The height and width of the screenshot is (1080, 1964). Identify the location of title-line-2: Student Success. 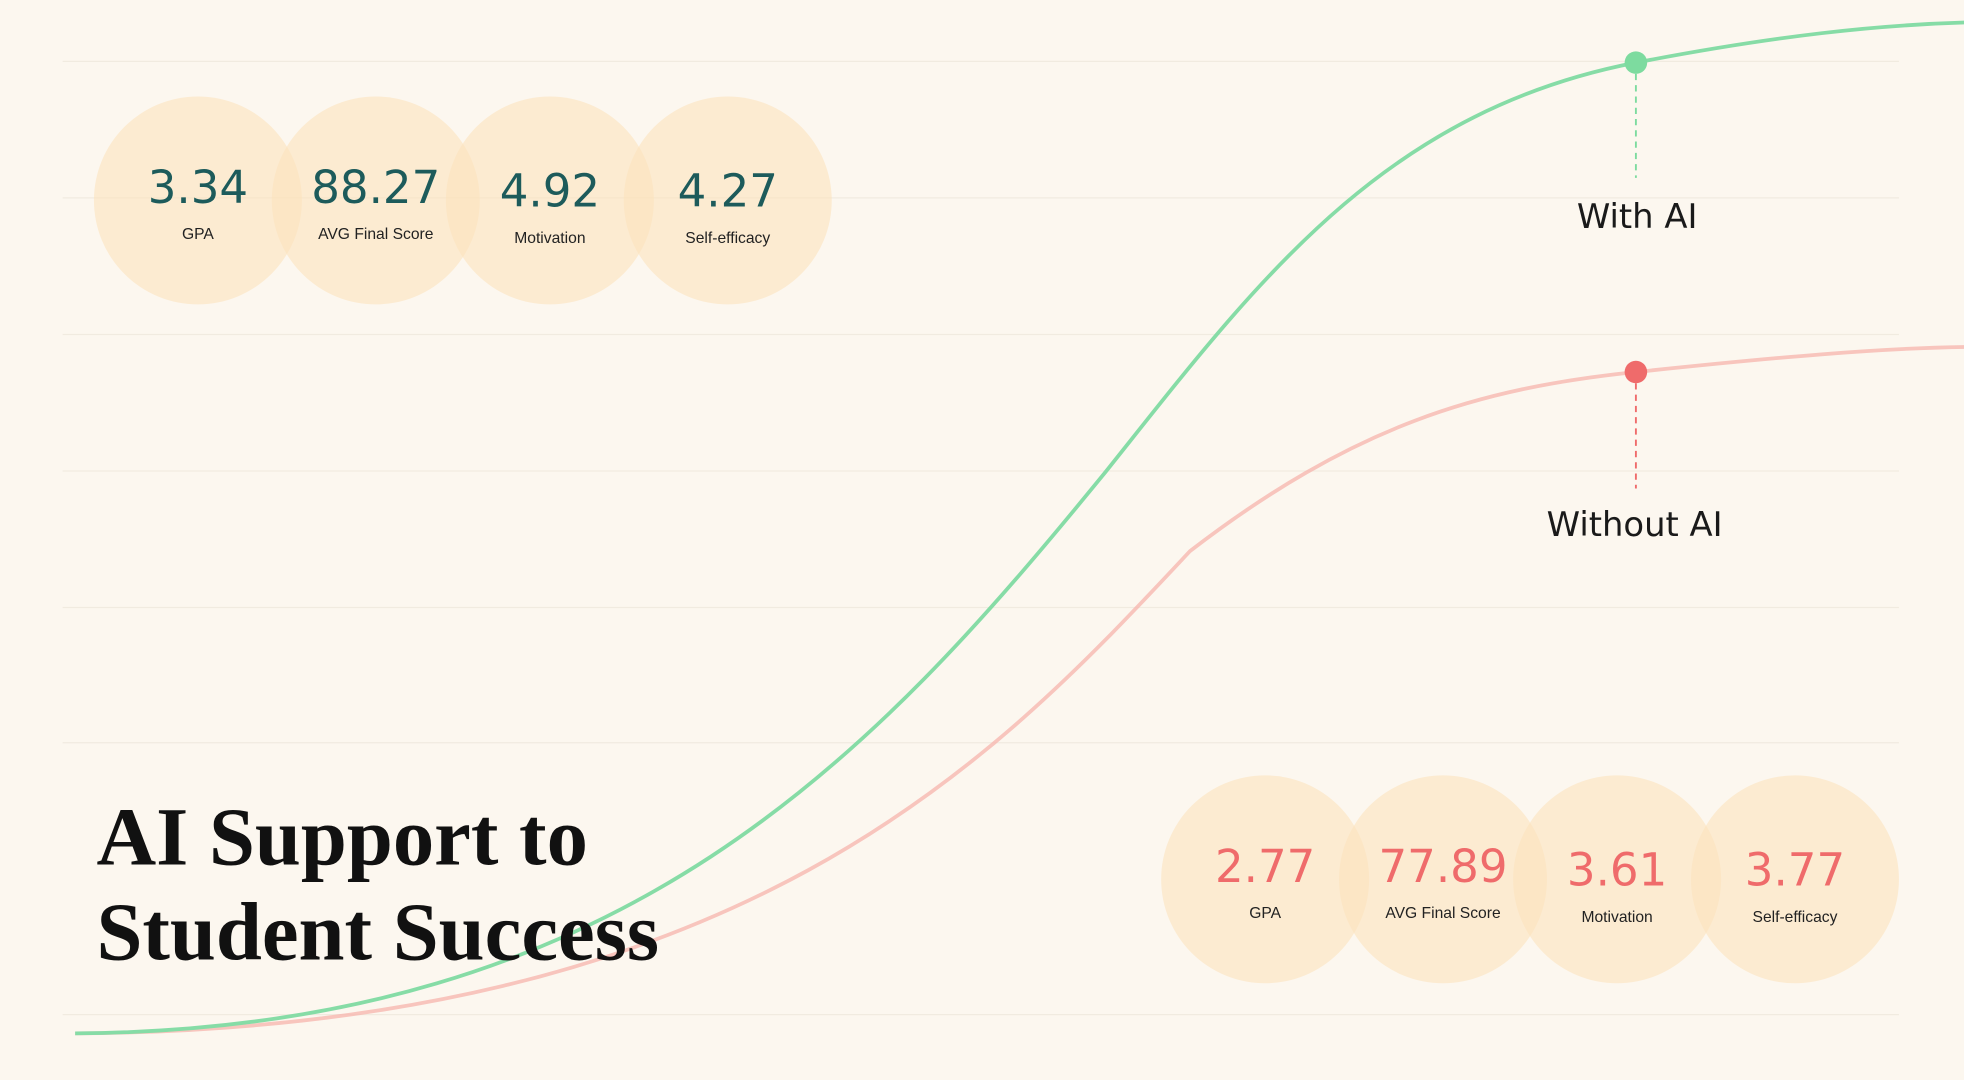
(377, 931).